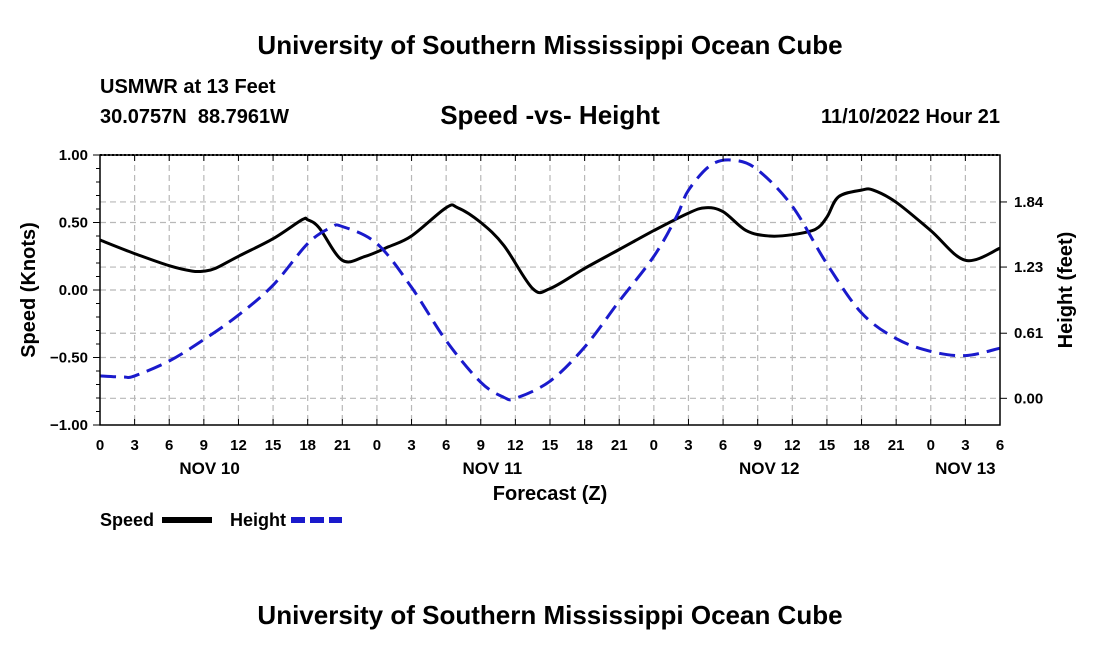  What do you see at coordinates (550, 494) in the screenshot?
I see `x-axis-label: Forecast (Z)` at bounding box center [550, 494].